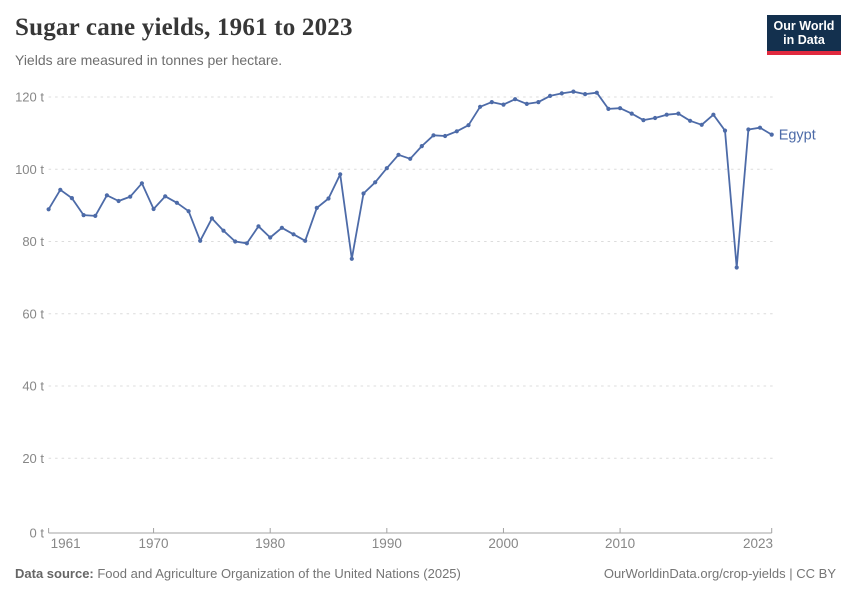 The width and height of the screenshot is (850, 600). I want to click on page-title: Sugar cane yields, 1961 to 2023, so click(184, 27).